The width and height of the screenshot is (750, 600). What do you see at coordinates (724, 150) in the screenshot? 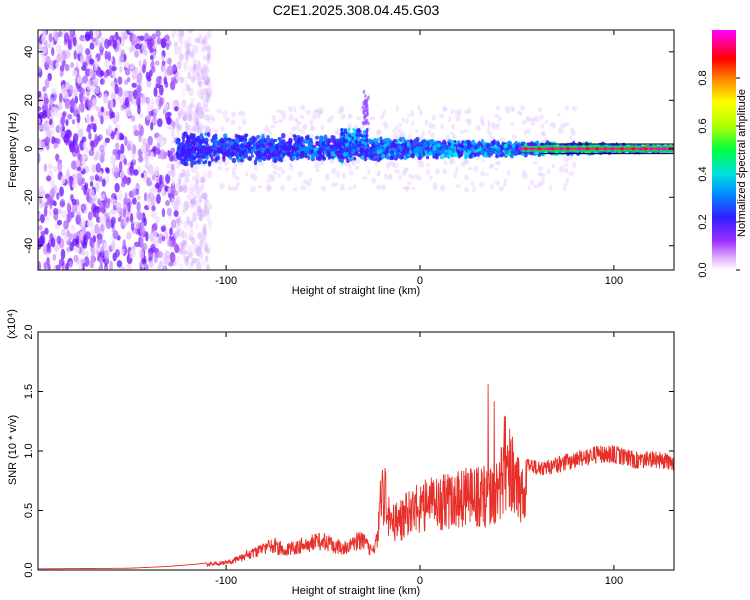
I see `colorbar-gradient` at bounding box center [724, 150].